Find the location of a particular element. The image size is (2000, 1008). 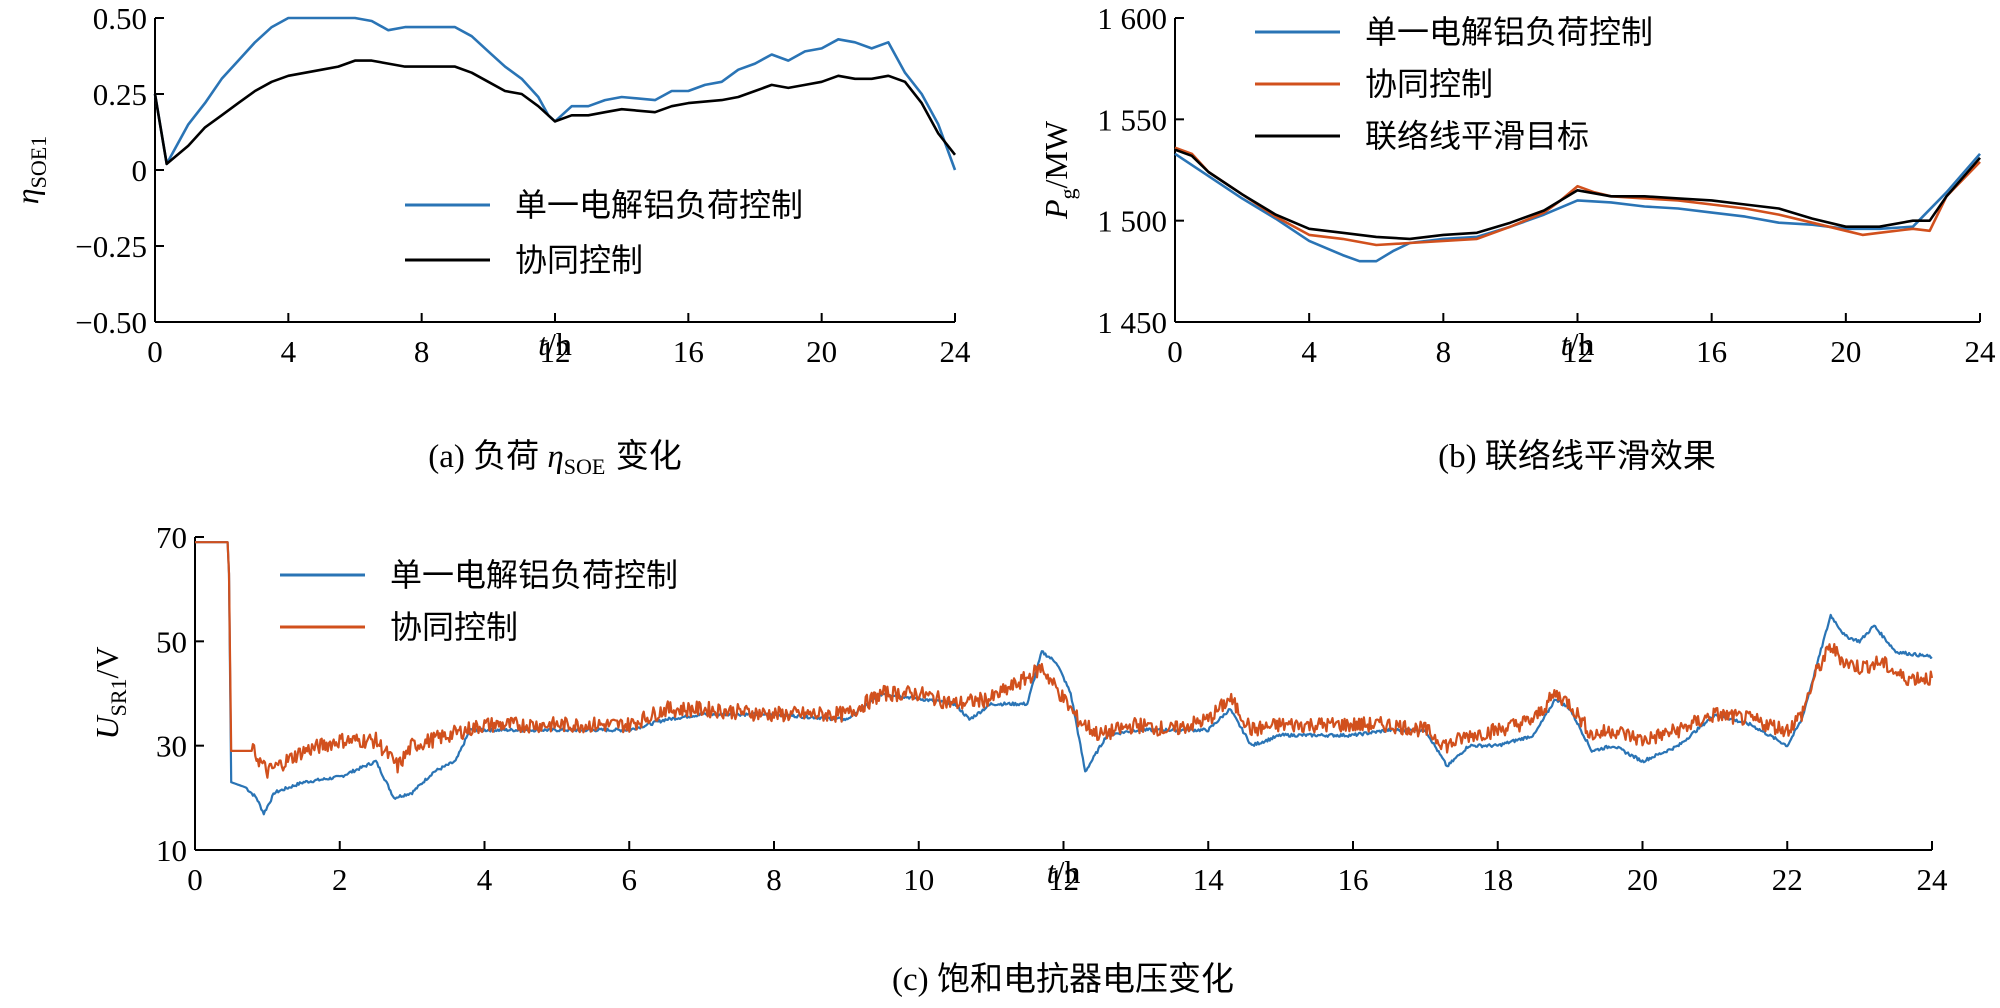

x-tick-label: 18 is located at coordinates (1497, 879).